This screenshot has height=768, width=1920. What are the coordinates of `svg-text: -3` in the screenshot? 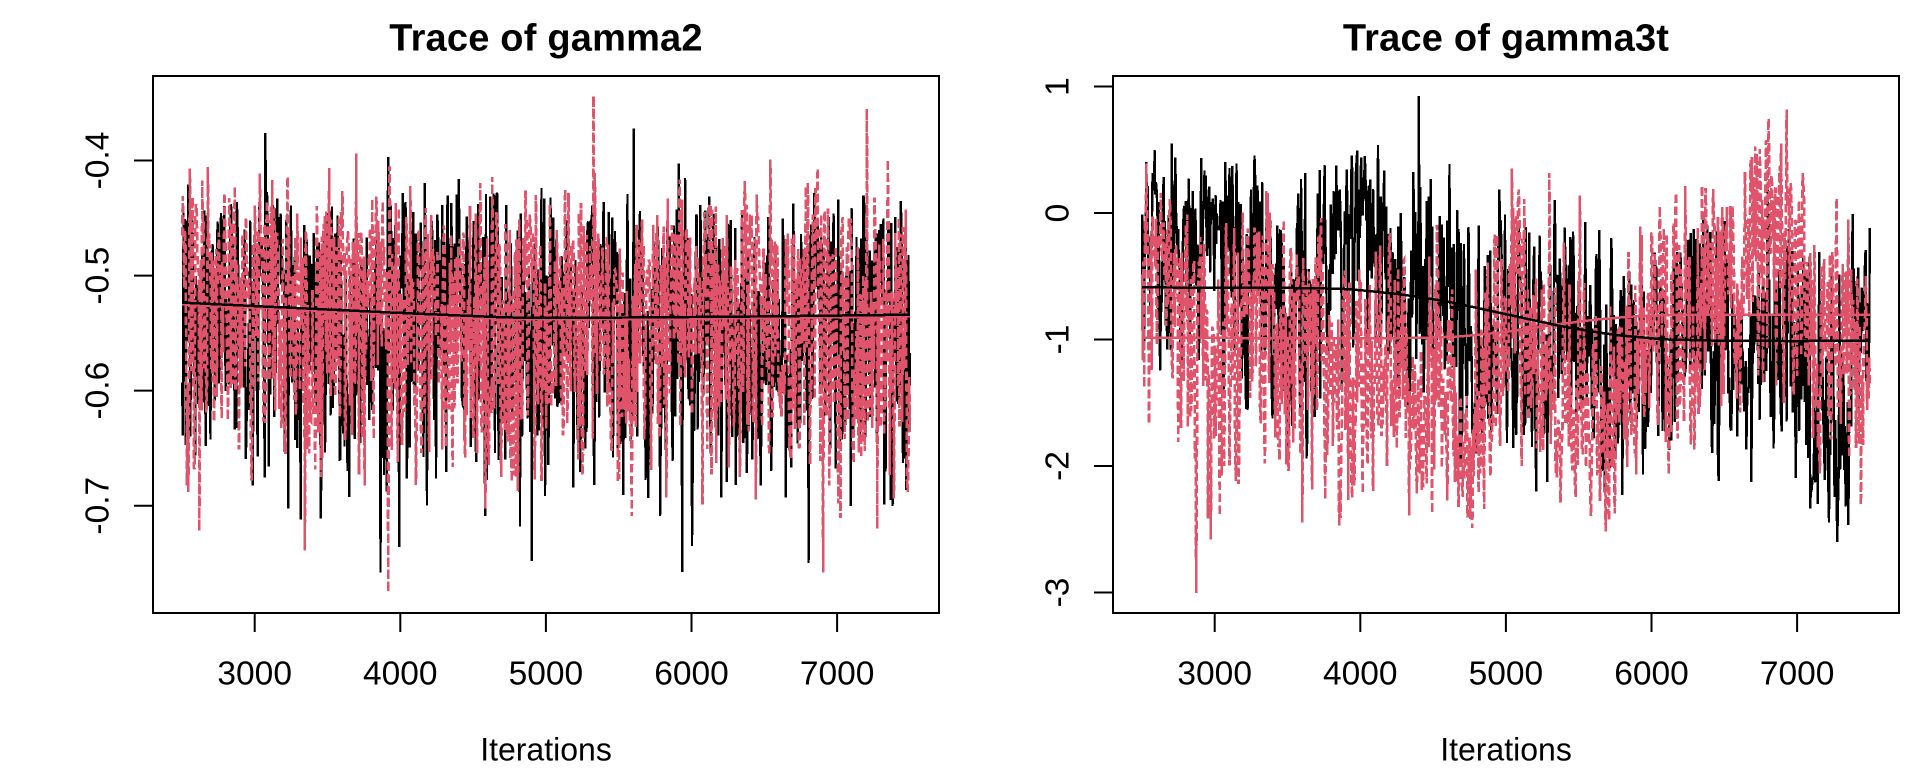 It's located at (1057, 593).